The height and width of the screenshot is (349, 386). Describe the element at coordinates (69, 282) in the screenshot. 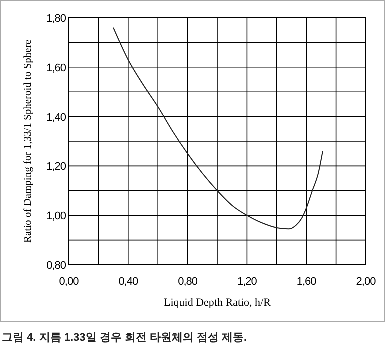

I see `x-tick-label: 0,00` at that location.